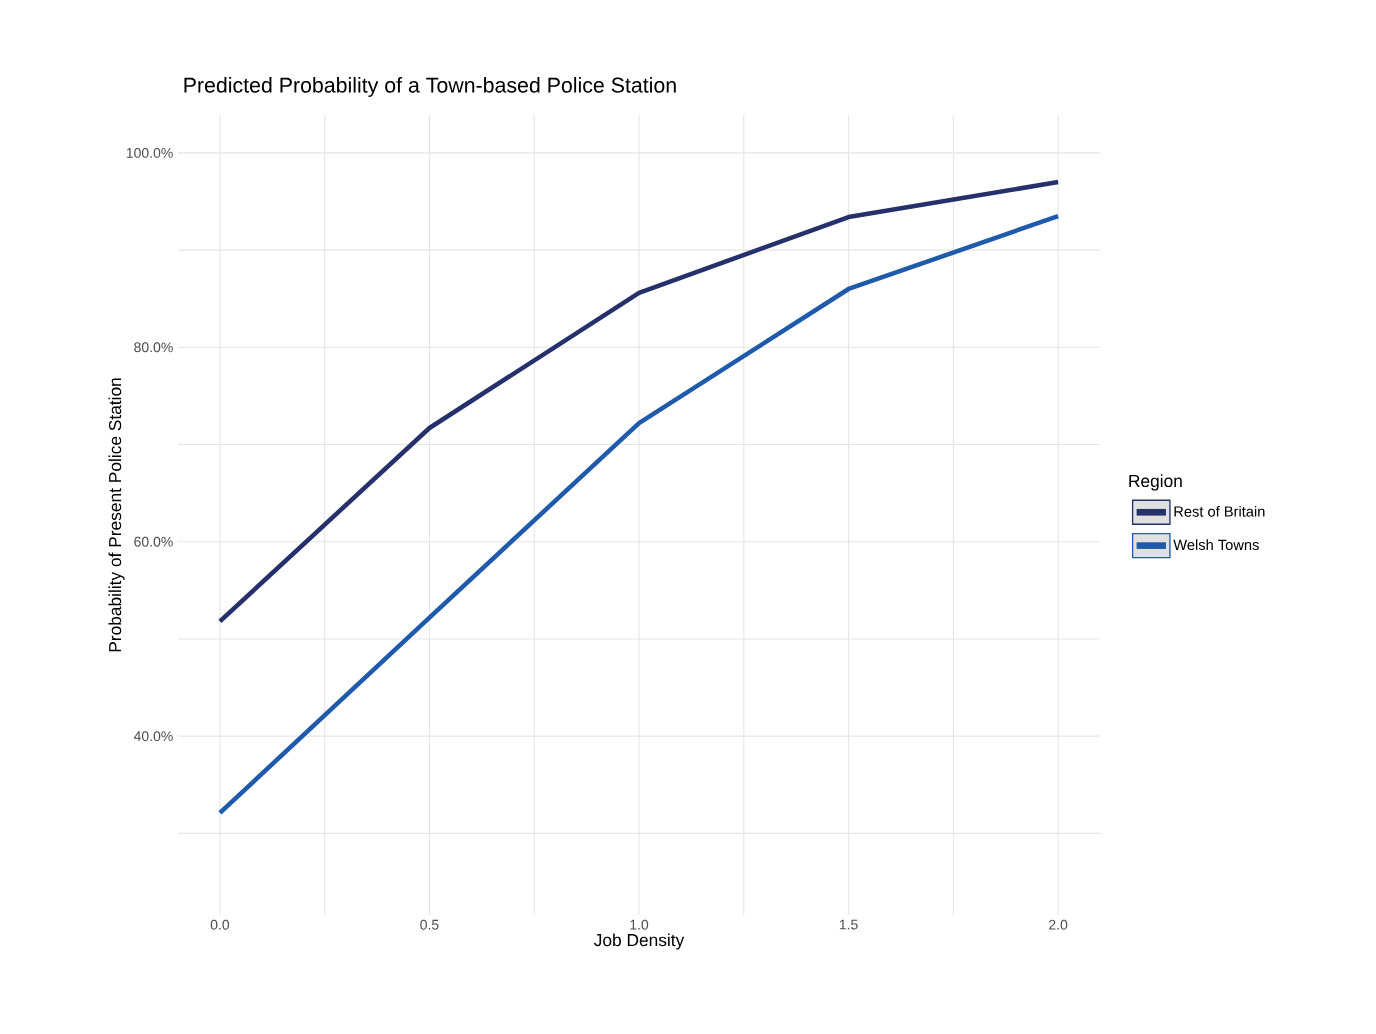 Image resolution: width=1376 pixels, height=1034 pixels. Describe the element at coordinates (149, 152) in the screenshot. I see `y-tick-label: 100.0%` at that location.